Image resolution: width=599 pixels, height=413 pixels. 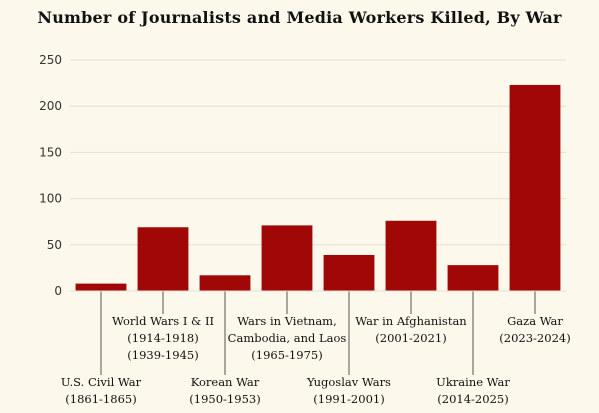 I want to click on category-label-line: Gaza War, so click(x=535, y=321).